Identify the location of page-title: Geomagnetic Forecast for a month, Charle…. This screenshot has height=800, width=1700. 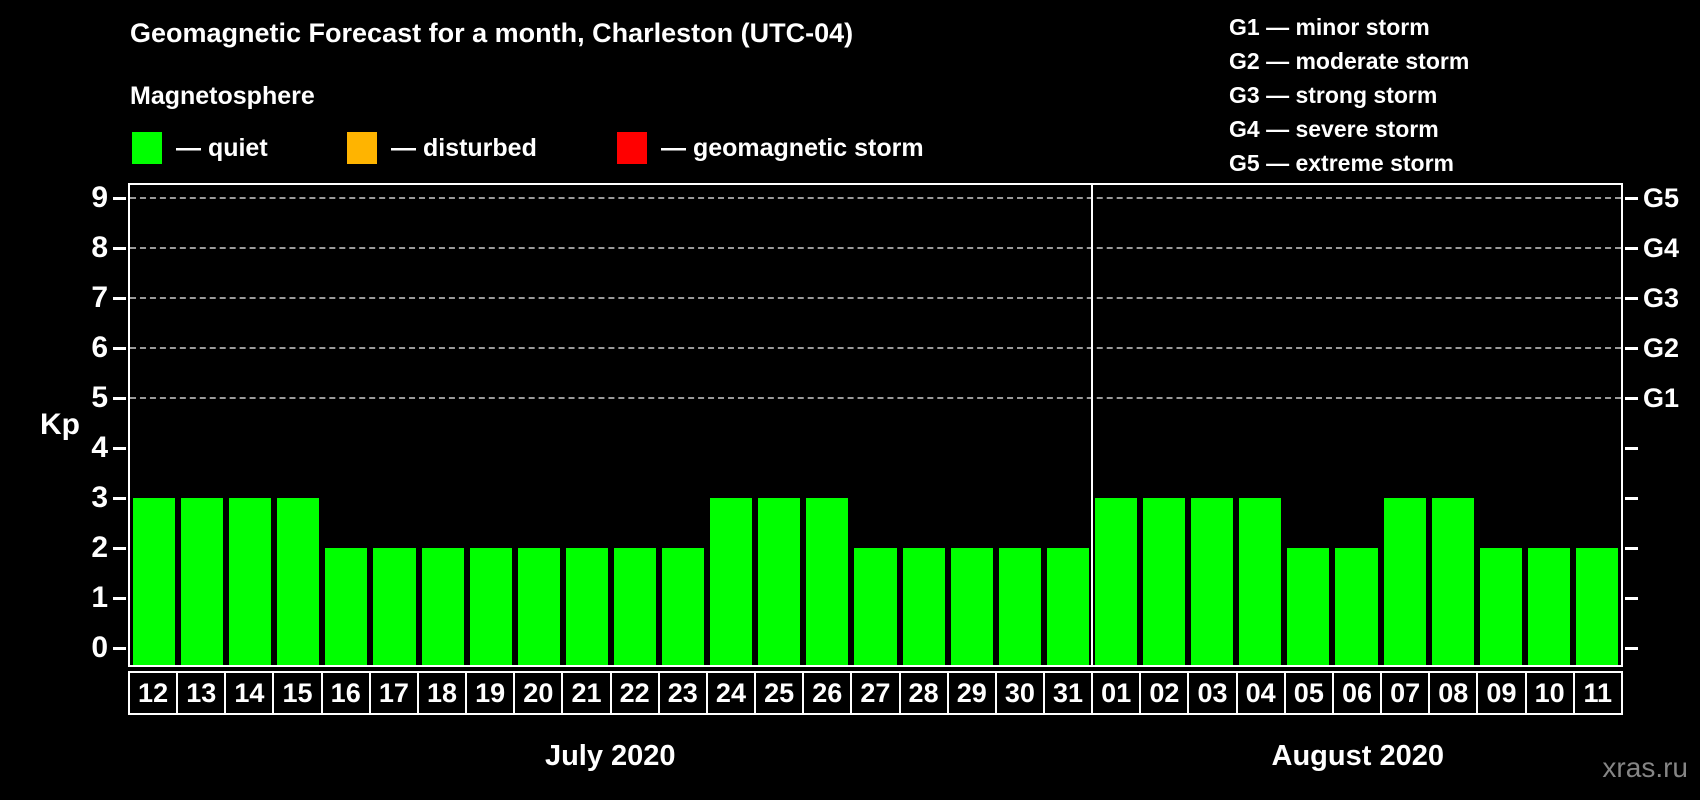
(492, 33).